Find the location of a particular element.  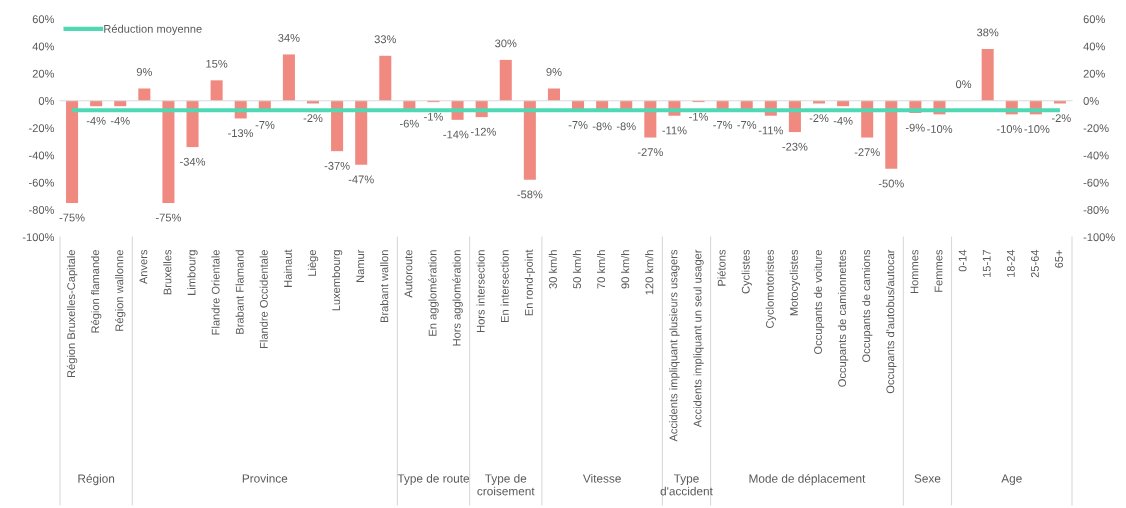

data-label: -50% is located at coordinates (891, 183).